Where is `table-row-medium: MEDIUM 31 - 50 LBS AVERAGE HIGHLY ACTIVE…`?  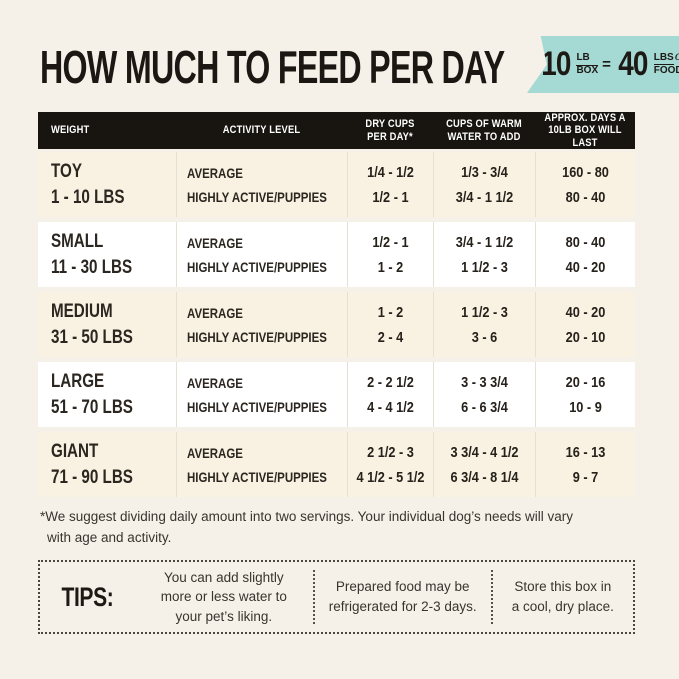
table-row-medium: MEDIUM 31 - 50 LBS AVERAGE HIGHLY ACTIVE… is located at coordinates (336, 324).